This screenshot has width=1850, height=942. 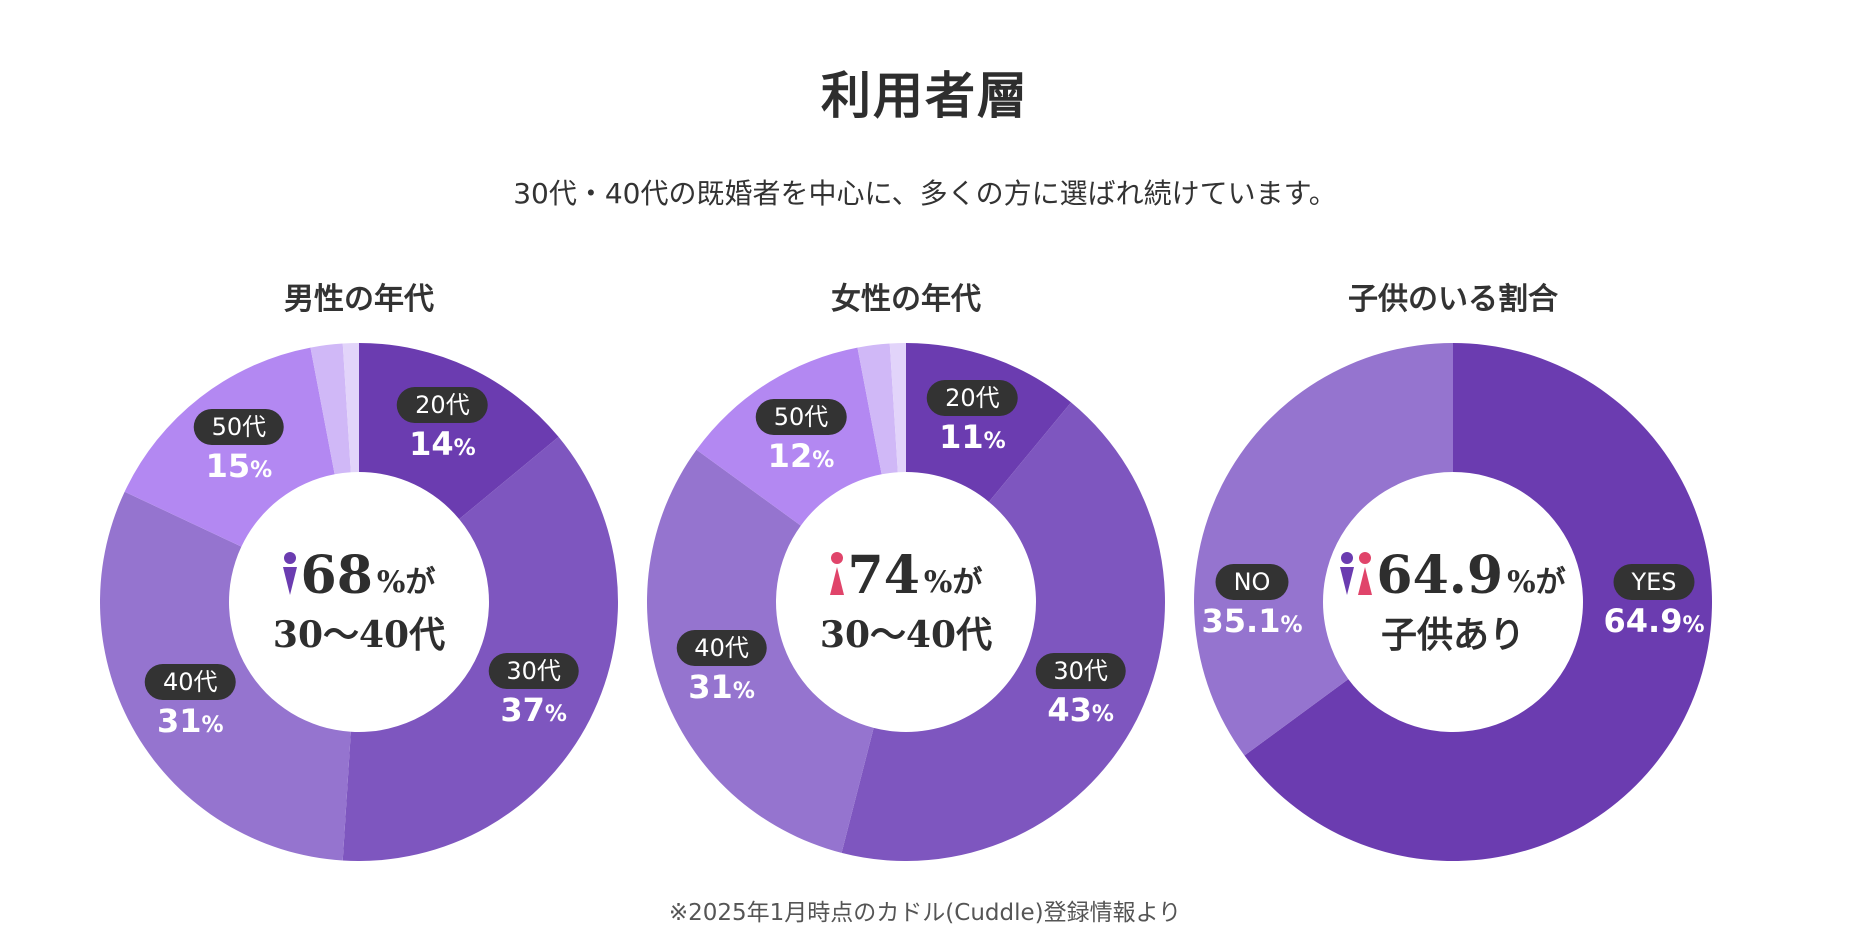 I want to click on slice-label: 30代 37%, so click(x=533, y=690).